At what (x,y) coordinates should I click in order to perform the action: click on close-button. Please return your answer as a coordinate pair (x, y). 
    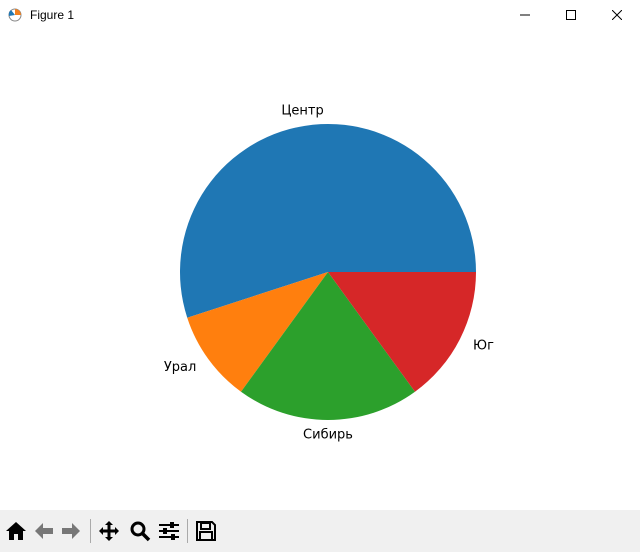
    Looking at the image, I should click on (617, 15).